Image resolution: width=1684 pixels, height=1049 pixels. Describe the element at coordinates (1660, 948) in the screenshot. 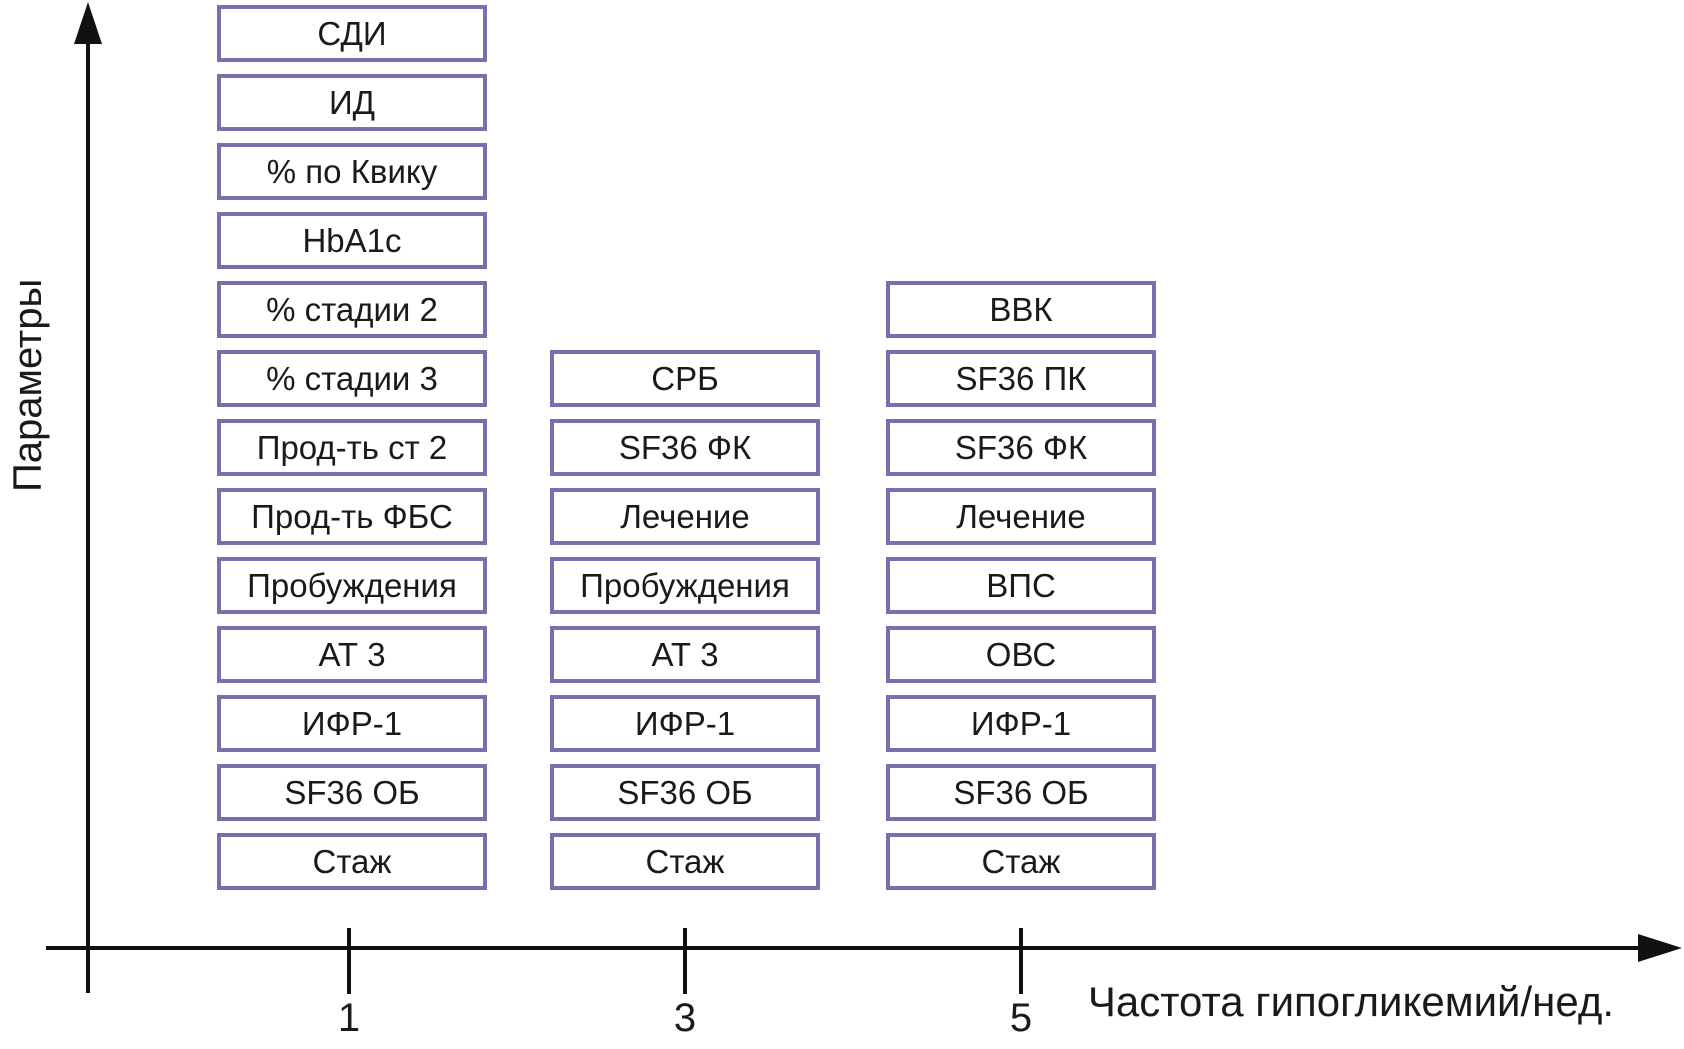

I see `x-axis-arrowhead-icon` at that location.